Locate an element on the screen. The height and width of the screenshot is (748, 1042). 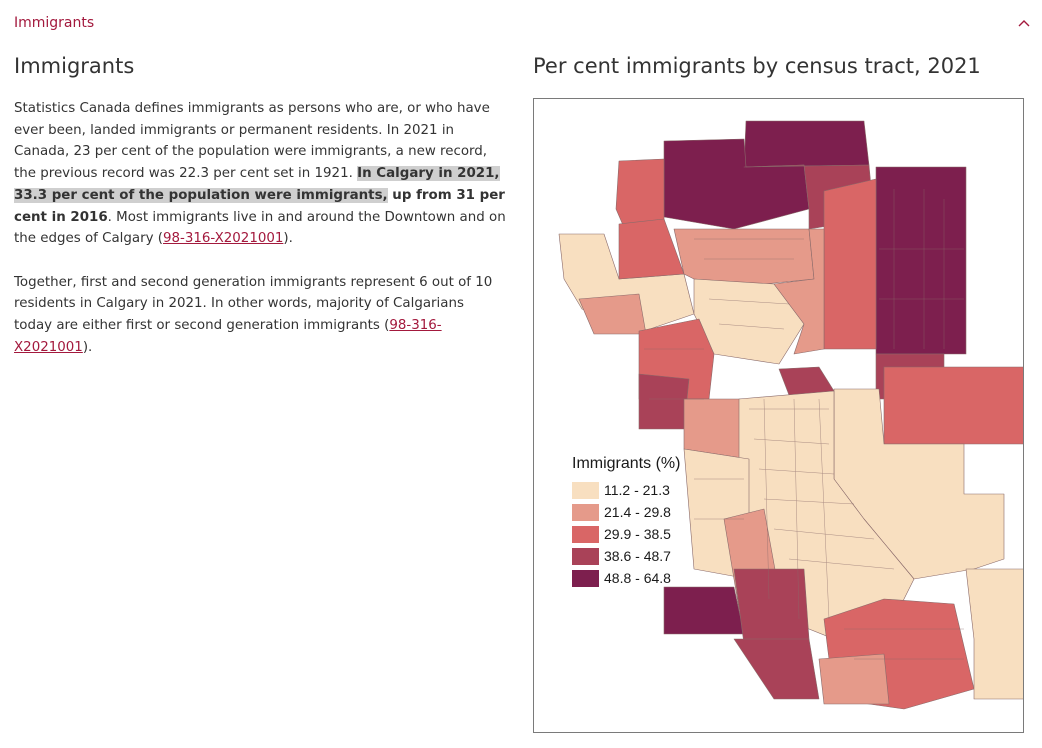
map-region-west-dark is located at coordinates (664, 401).